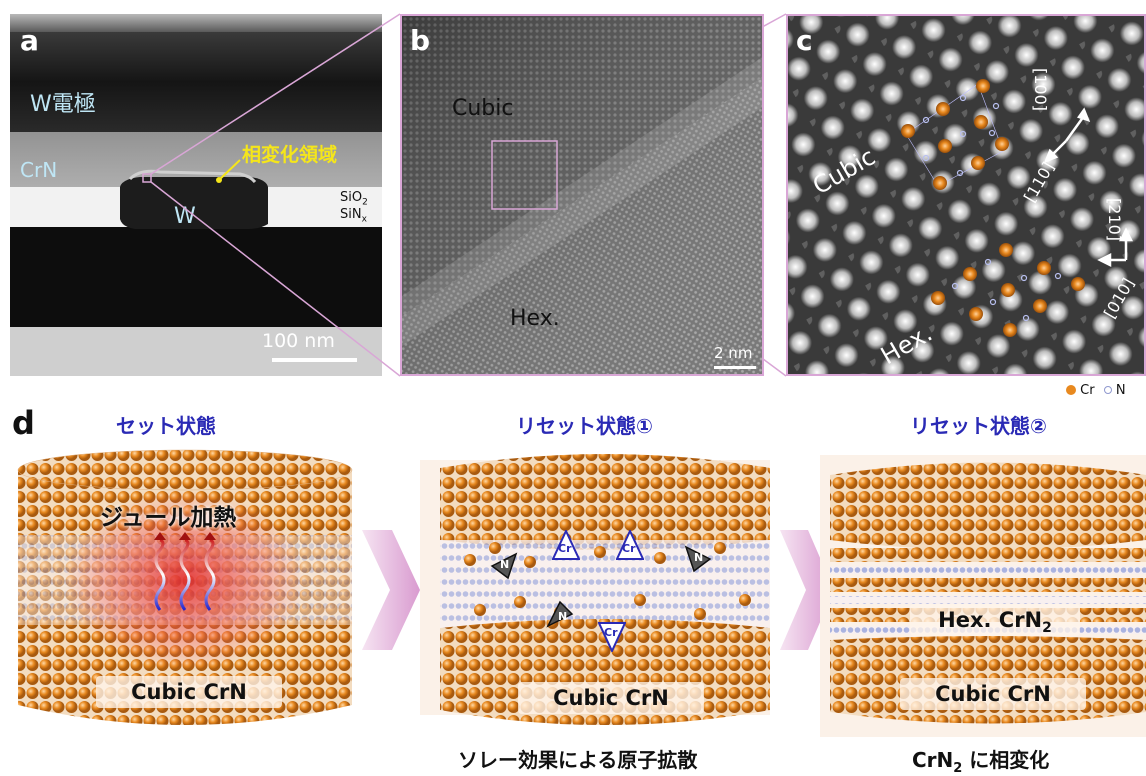 This screenshot has height=776, width=1146. I want to click on hex-cr-atoms, so click(1008, 290).